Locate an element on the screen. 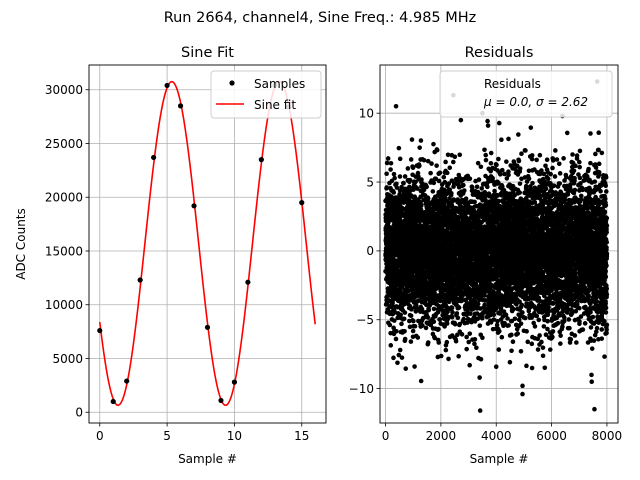  sine-fit-xtick-label: 10 is located at coordinates (234, 436).